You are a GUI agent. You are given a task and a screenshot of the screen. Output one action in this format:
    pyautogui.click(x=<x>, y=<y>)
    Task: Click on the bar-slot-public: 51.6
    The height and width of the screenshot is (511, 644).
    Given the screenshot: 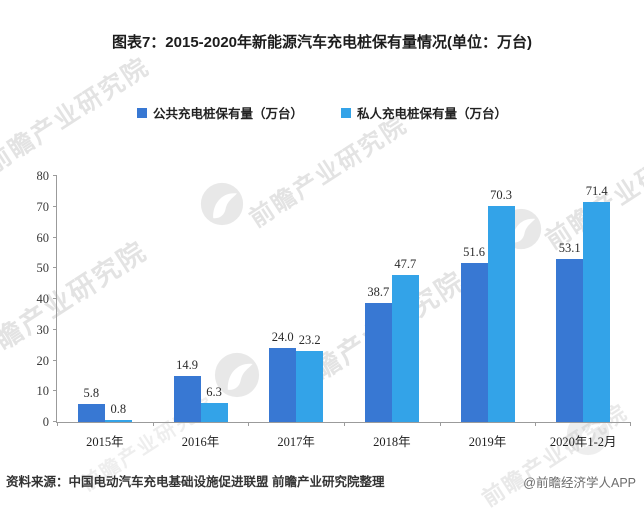 What is the action you would take?
    pyautogui.click(x=474, y=333)
    